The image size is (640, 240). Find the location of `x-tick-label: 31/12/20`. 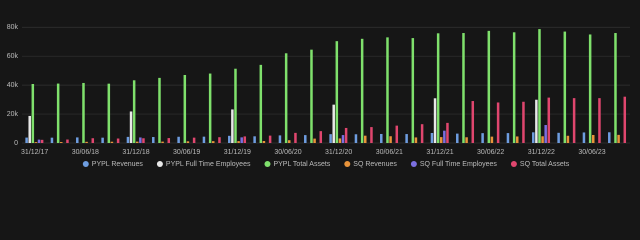

x-tick-label: 31/12/20 is located at coordinates (338, 152).